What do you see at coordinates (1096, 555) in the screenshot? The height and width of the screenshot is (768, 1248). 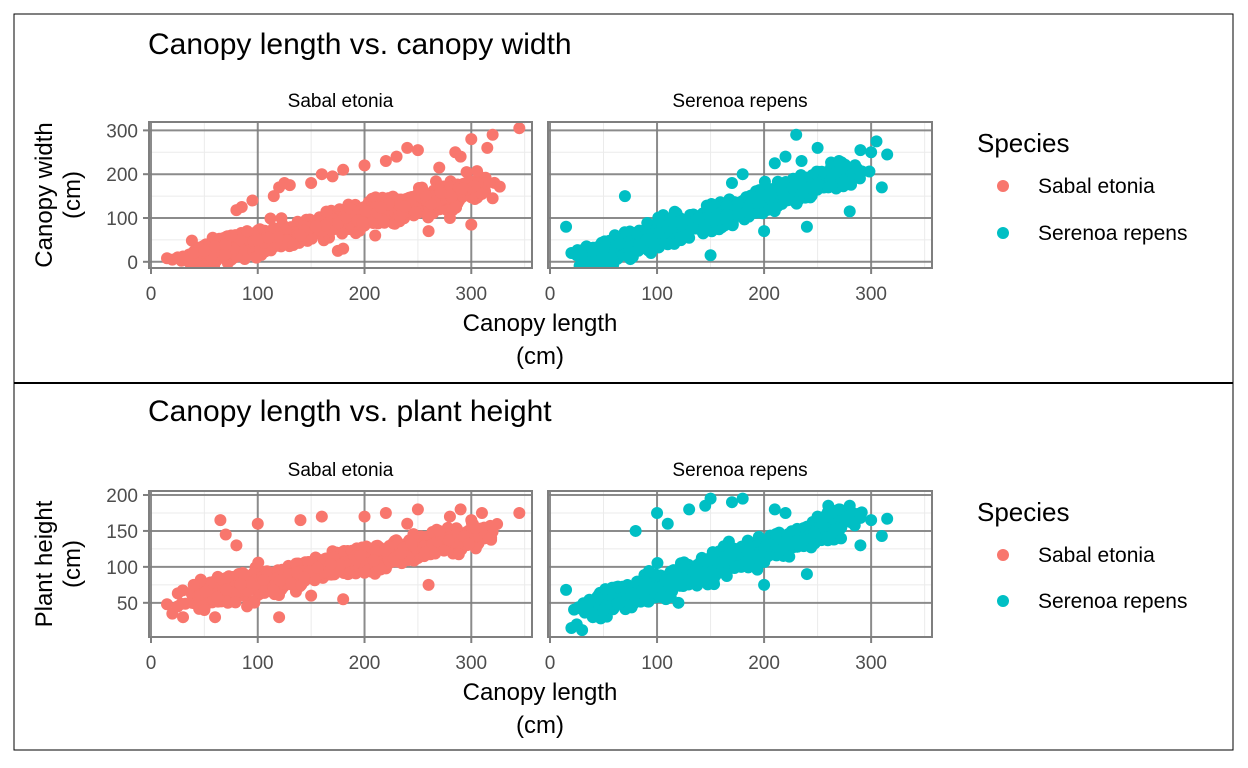 I see `legend-entry-label: Sabal etonia` at bounding box center [1096, 555].